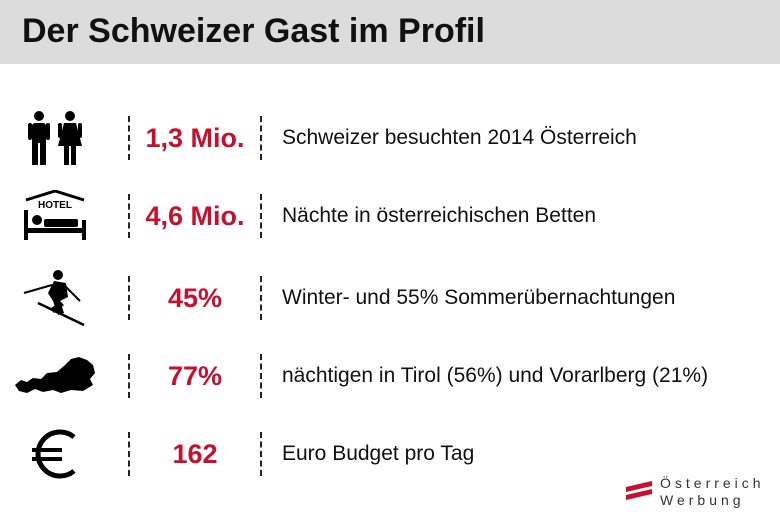 This screenshot has width=780, height=516. I want to click on stat-description: Nächte in österreichischen Betten, so click(439, 215).